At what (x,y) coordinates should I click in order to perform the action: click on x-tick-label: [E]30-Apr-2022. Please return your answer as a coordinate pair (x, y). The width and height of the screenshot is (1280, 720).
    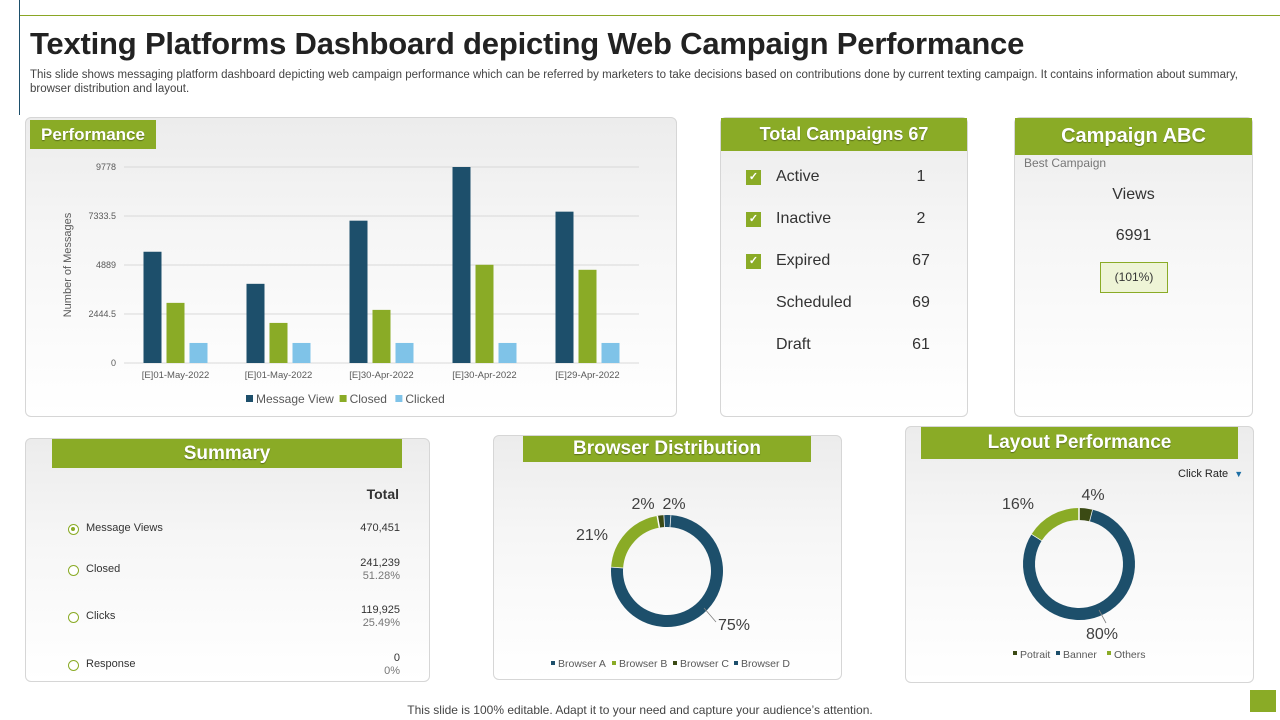
    Looking at the image, I should click on (484, 375).